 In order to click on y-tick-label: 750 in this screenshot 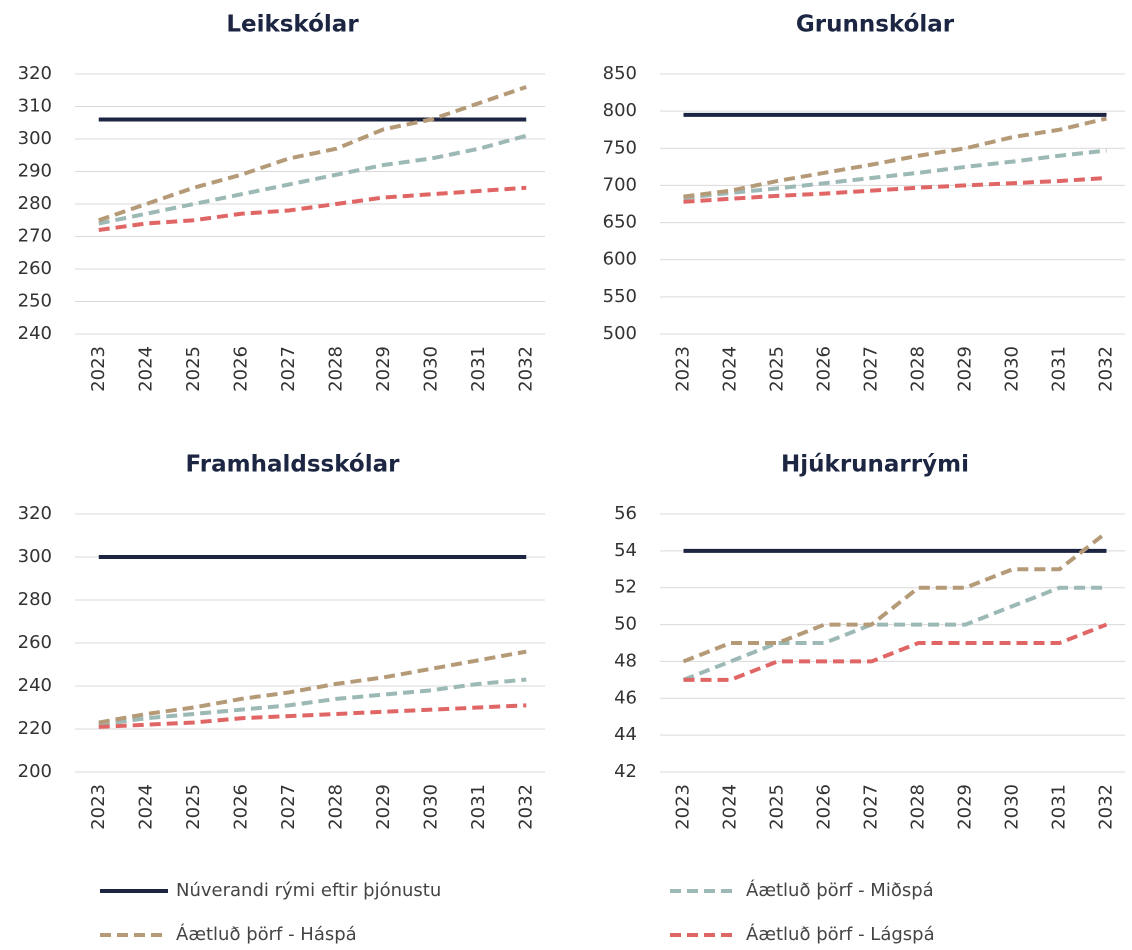, I will do `click(620, 147)`.